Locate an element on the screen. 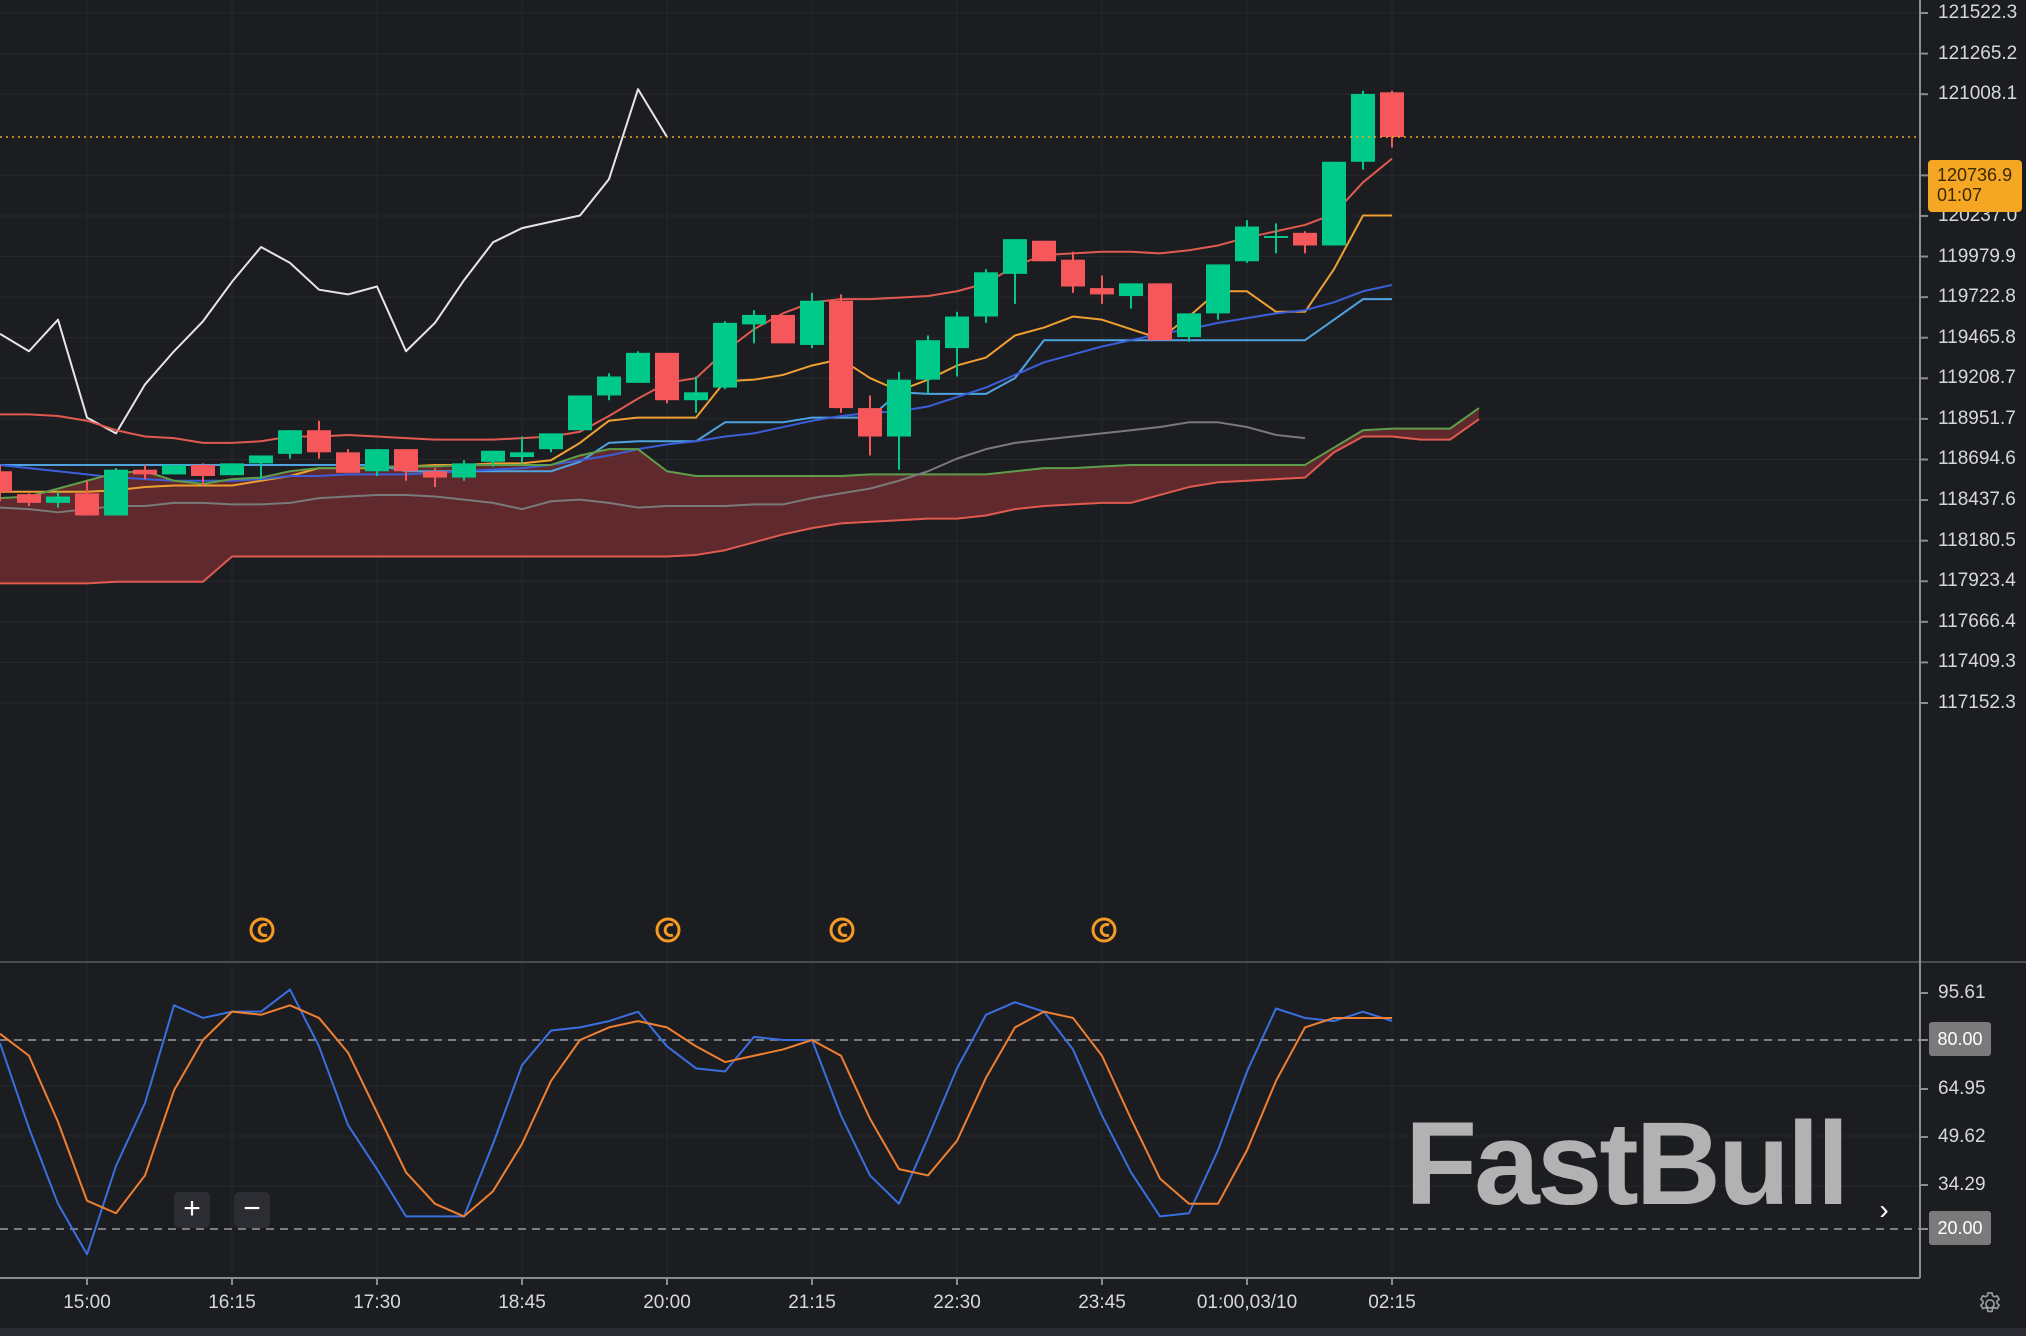  time-axis-label: 16:15 is located at coordinates (232, 1302).